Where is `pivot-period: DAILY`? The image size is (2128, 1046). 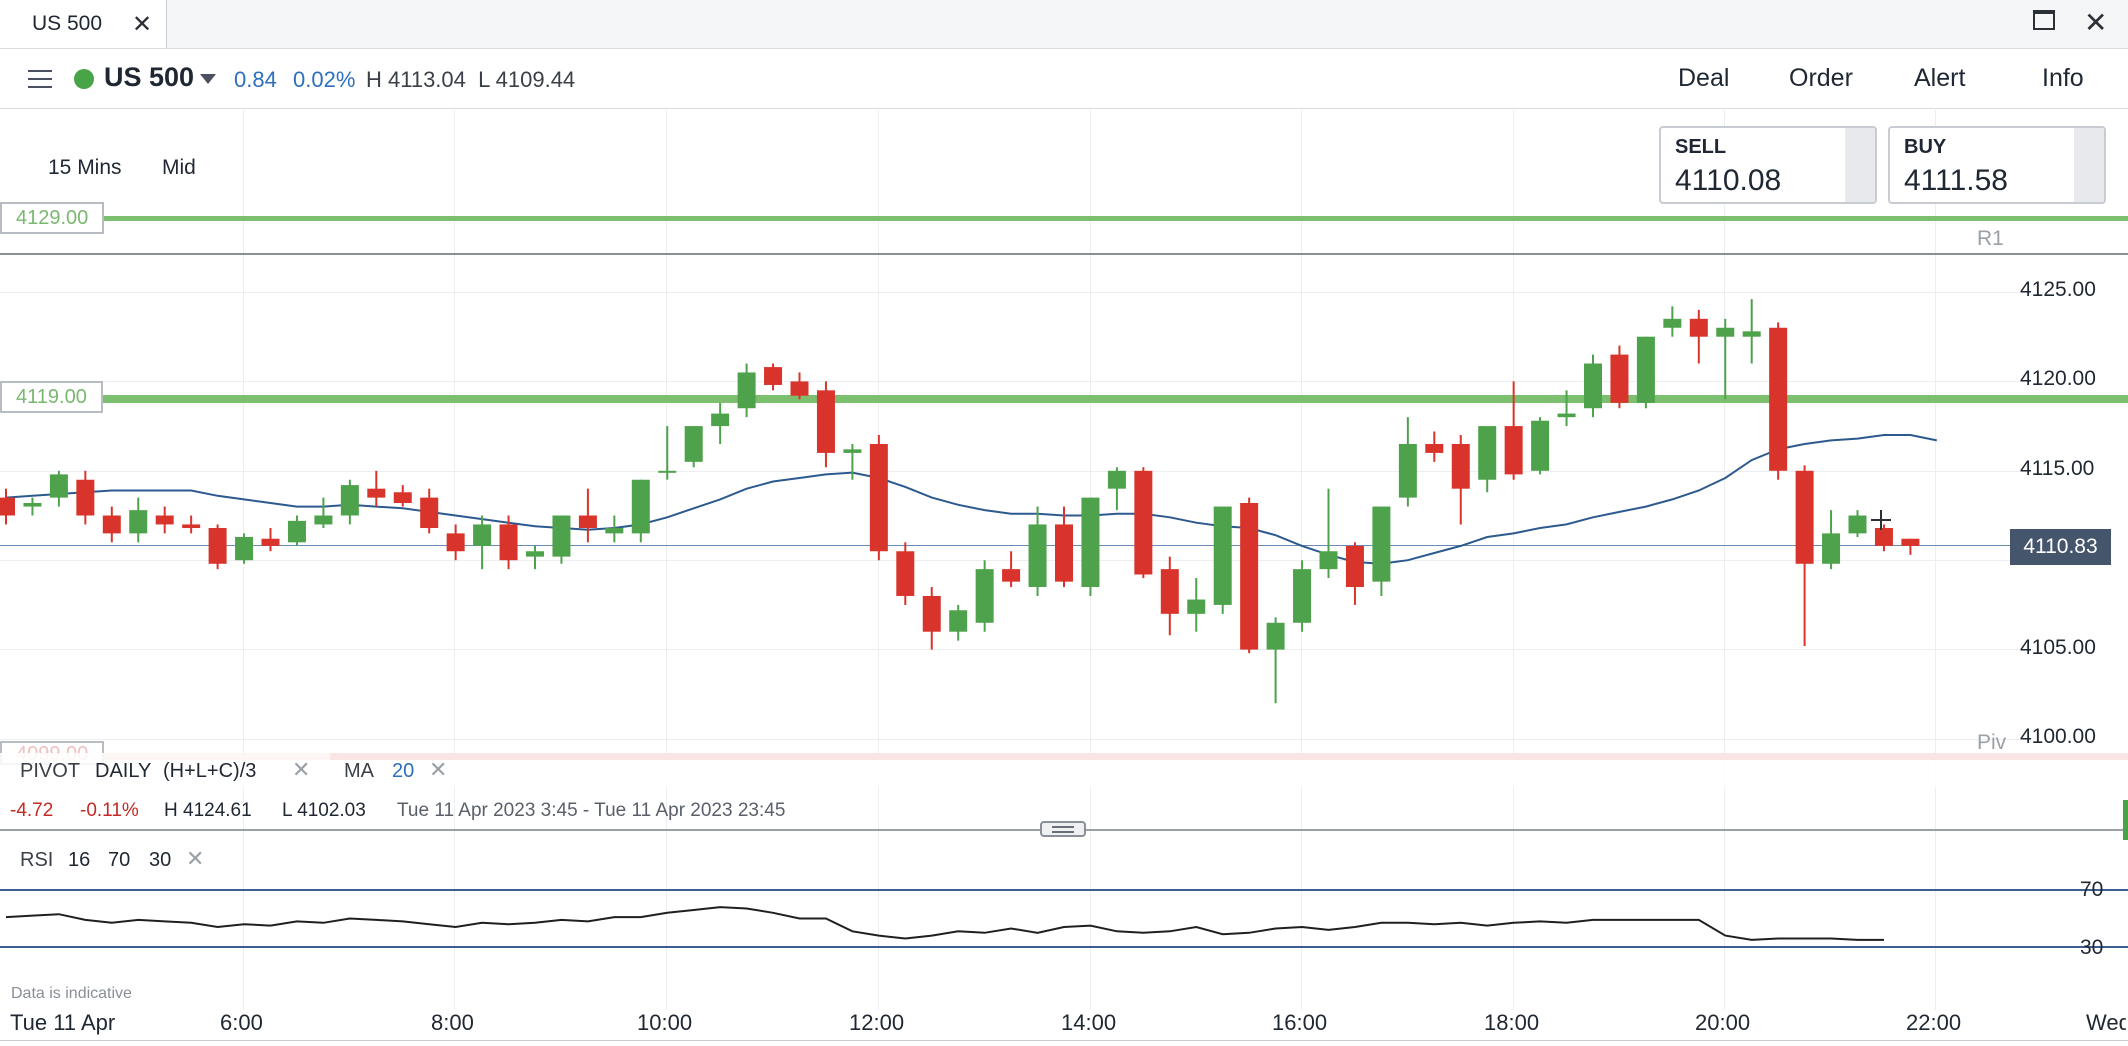
pivot-period: DAILY is located at coordinates (123, 771).